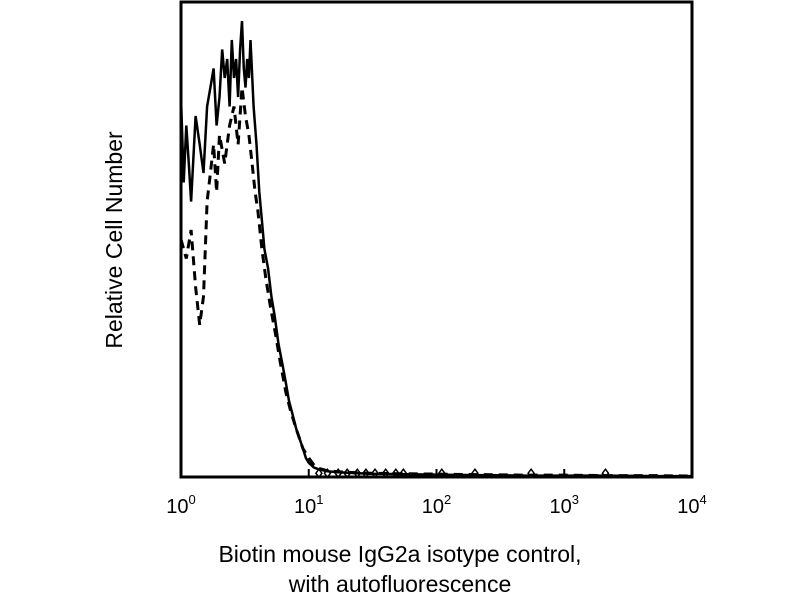 This screenshot has height=600, width=800. What do you see at coordinates (400, 584) in the screenshot?
I see `x-axis-label-line-2: with autofluorescence` at bounding box center [400, 584].